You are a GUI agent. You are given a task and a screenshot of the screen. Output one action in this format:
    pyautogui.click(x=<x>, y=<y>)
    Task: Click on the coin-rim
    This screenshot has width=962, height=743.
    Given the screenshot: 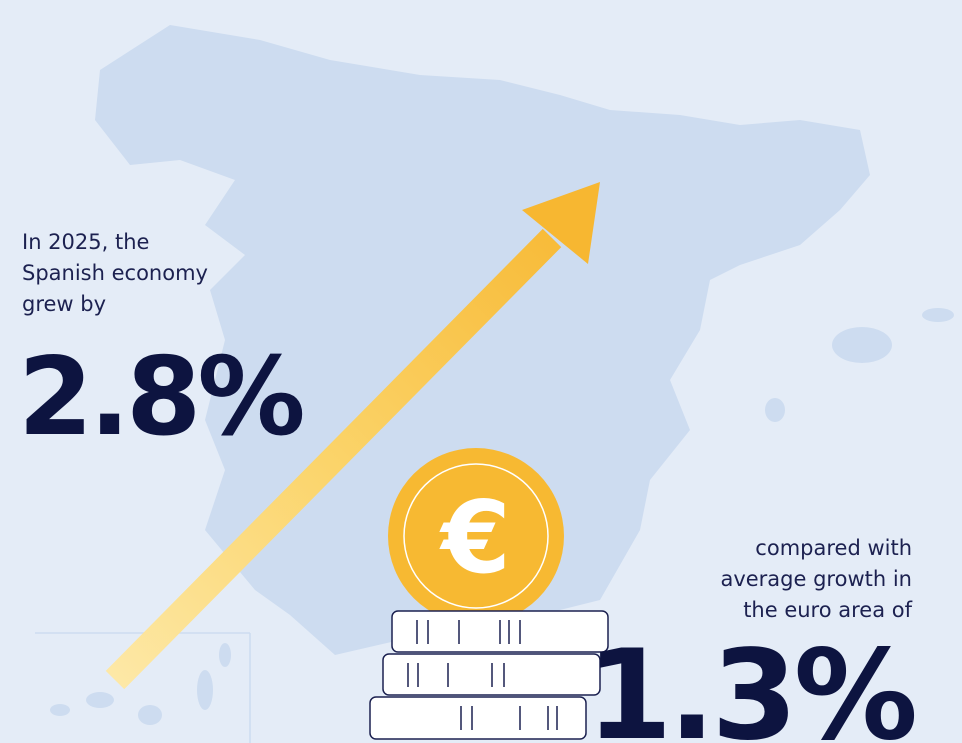 What is the action you would take?
    pyautogui.click(x=476, y=536)
    